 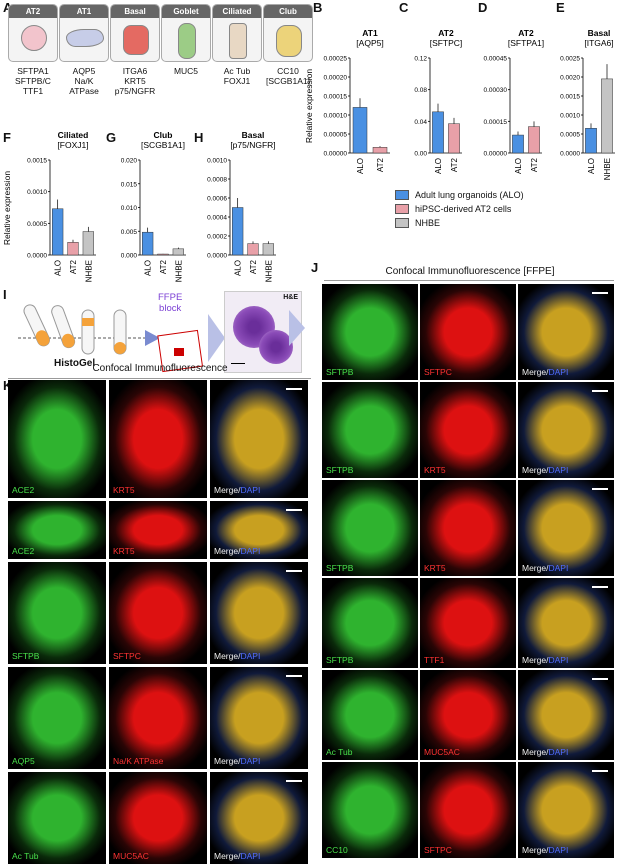 I want to click on marker-list: ITGA6 KRT5 p75/NGFR, so click(x=135, y=81).